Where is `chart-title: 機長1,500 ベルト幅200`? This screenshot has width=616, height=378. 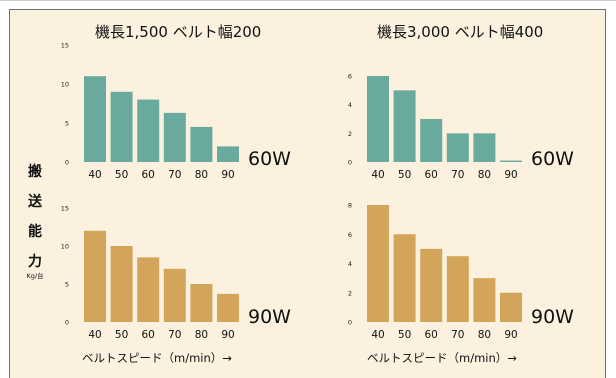
chart-title: 機長1,500 ベルト幅200 is located at coordinates (178, 32).